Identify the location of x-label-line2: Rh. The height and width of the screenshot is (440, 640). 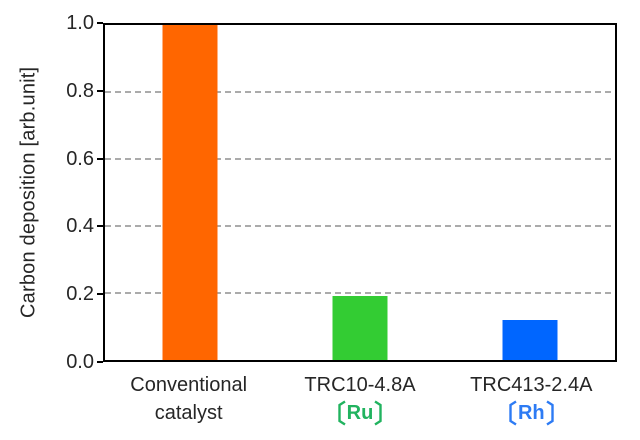
(531, 413).